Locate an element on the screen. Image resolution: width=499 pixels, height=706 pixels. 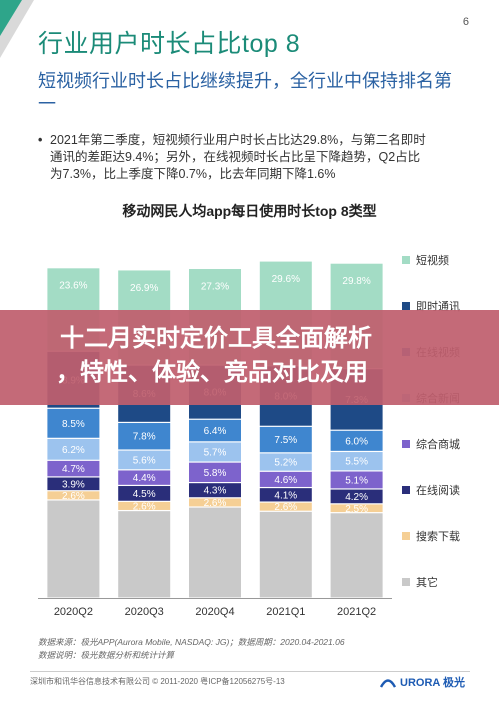
bar-data-label: 4.4% is located at coordinates (144, 478).